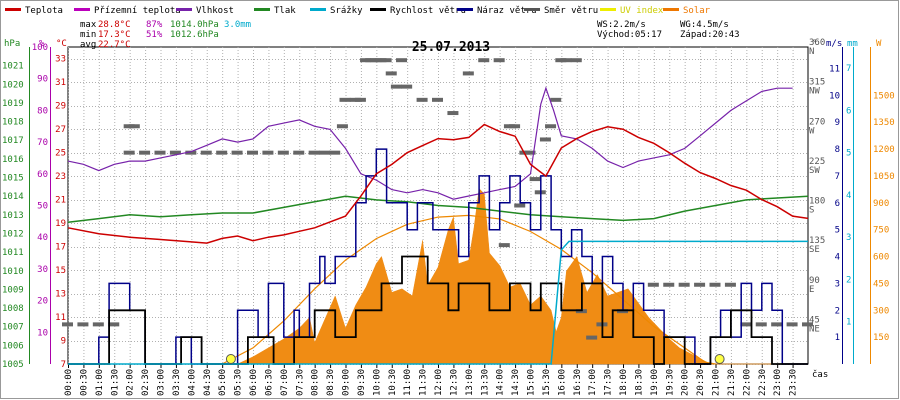 Image resolution: width=900 pixels, height=400 pixels. I want to click on axis-wind-unit: m/s, so click(834, 44).